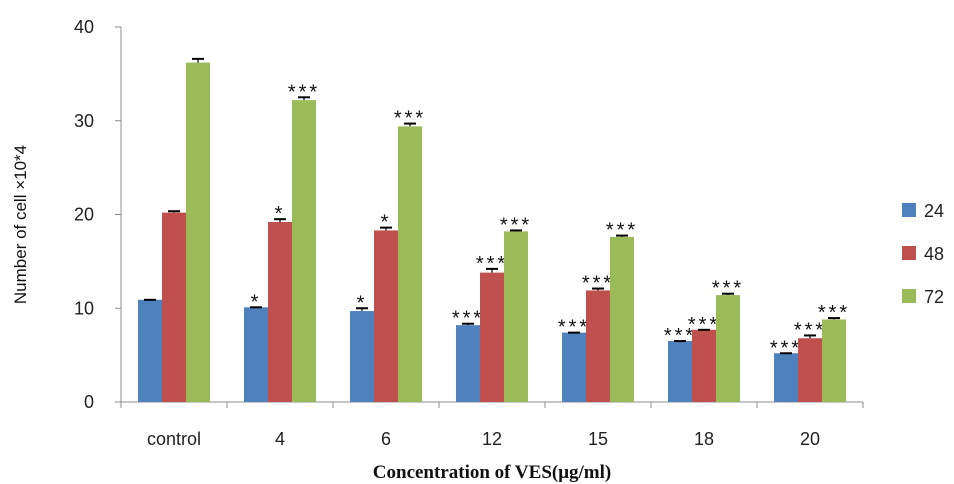 This screenshot has width=954, height=484. I want to click on x-tick-label: control, so click(174, 439).